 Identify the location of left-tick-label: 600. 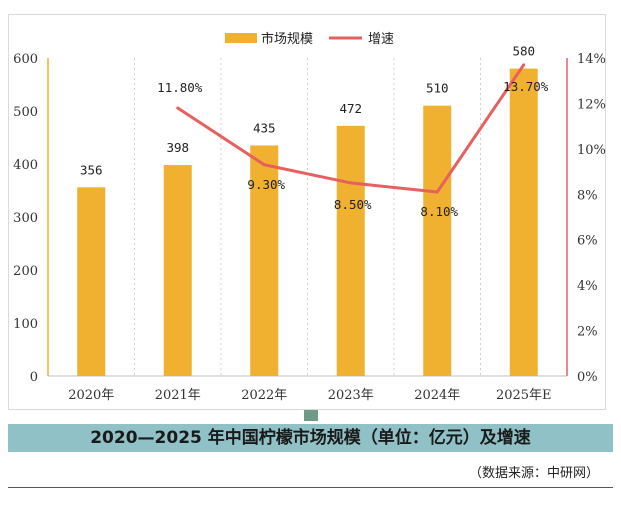
(25, 59).